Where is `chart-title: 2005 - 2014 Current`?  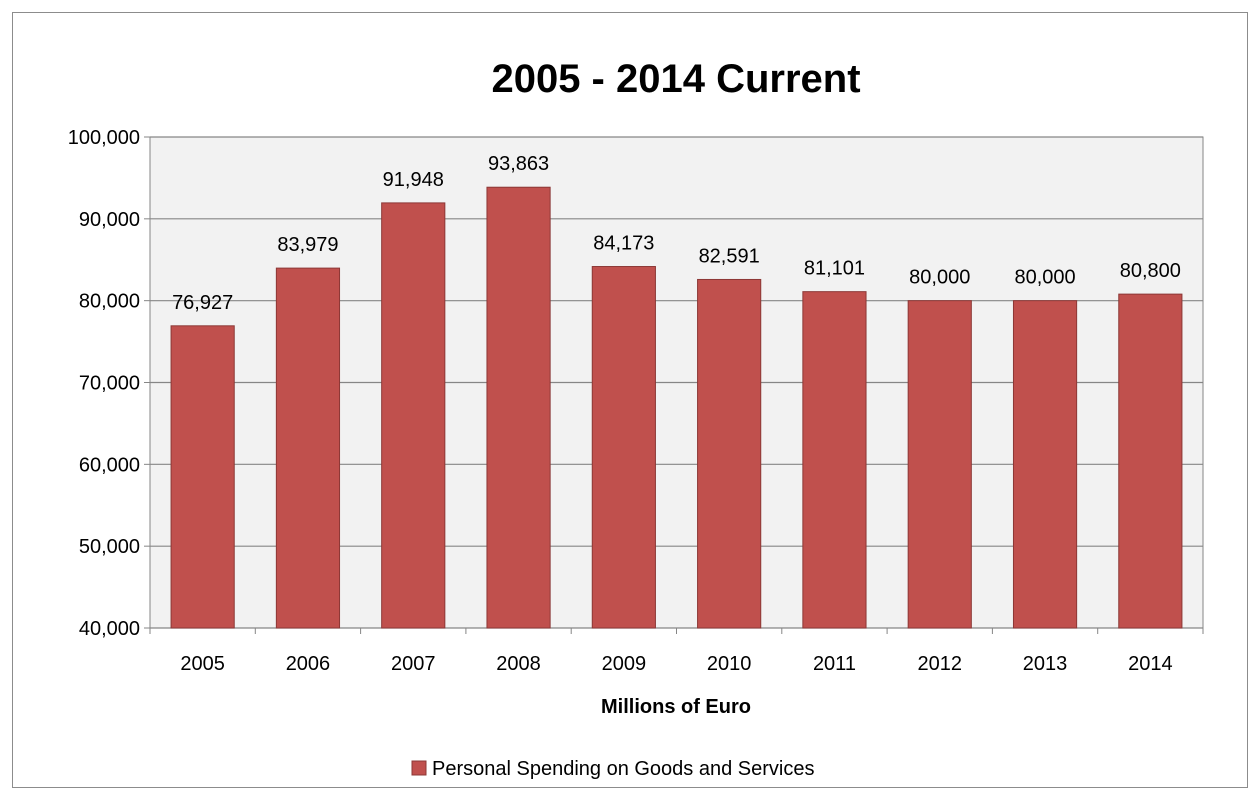
chart-title: 2005 - 2014 Current is located at coordinates (675, 79).